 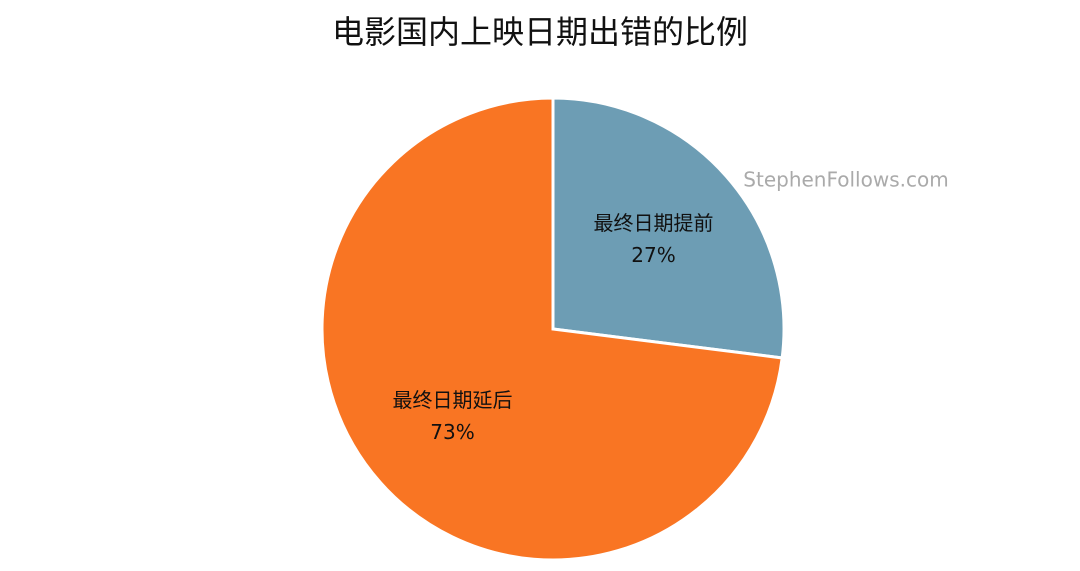 I want to click on value-label: 27%, so click(x=653, y=255).